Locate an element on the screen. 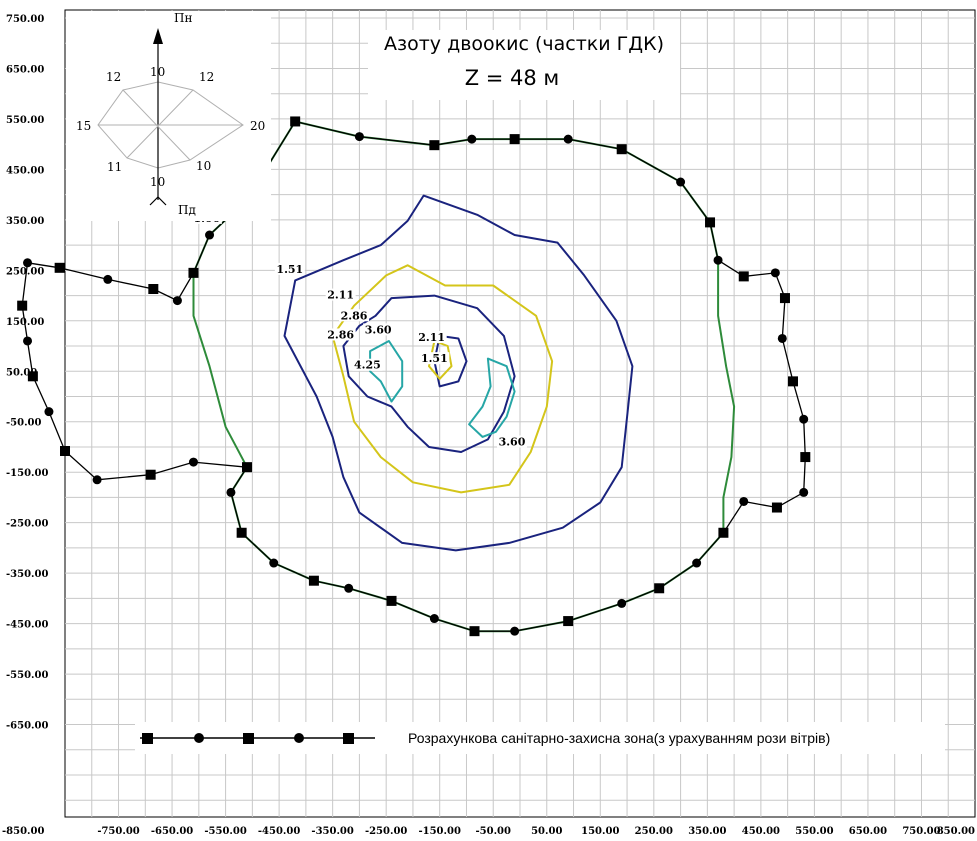 This screenshot has height=841, width=977. y-tick-label: 250.00 is located at coordinates (25, 271).